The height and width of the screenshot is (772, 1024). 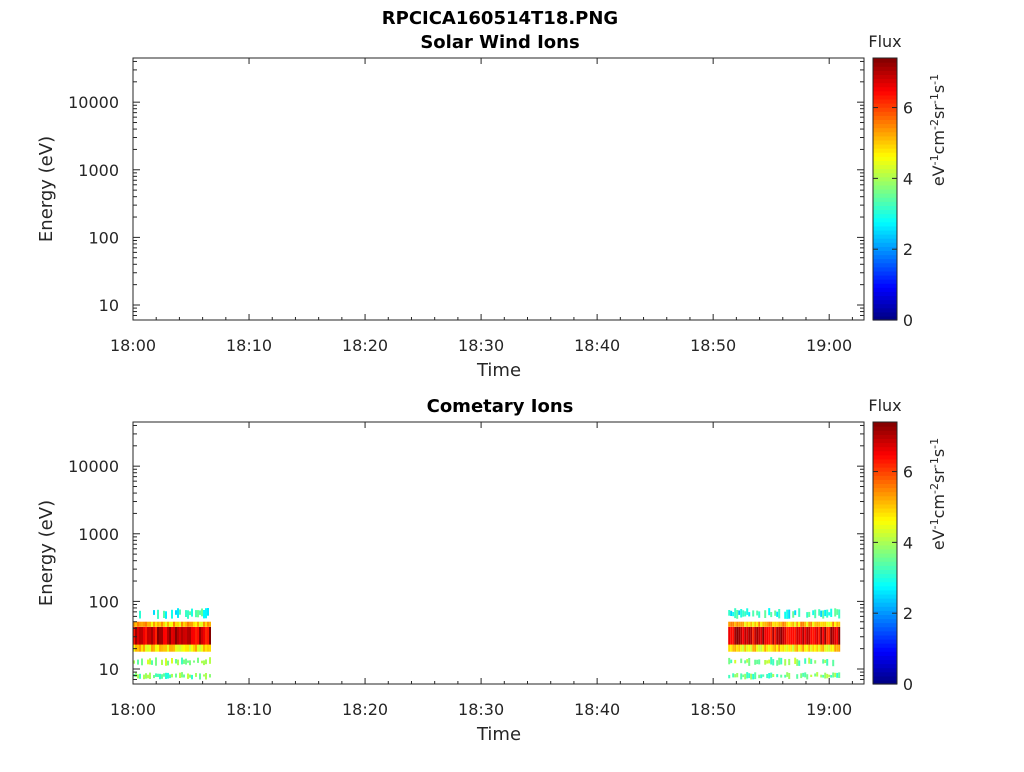 What do you see at coordinates (597, 709) in the screenshot?
I see `x-tick-label: 18:40` at bounding box center [597, 709].